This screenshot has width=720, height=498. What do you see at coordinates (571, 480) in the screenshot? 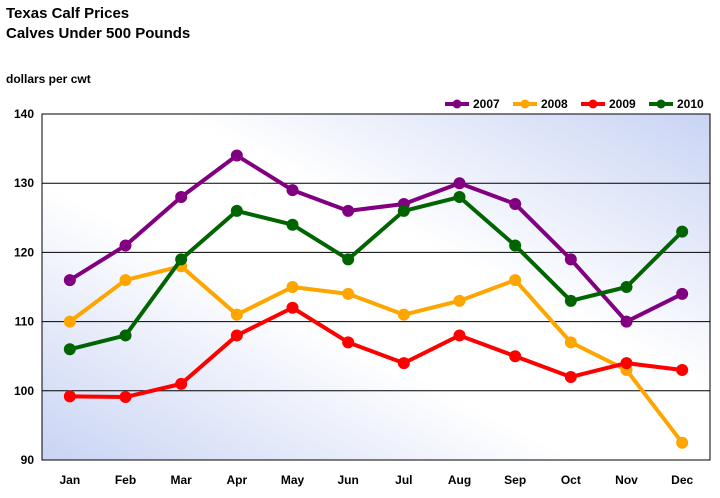
I see `x-tick-label: Oct` at bounding box center [571, 480].